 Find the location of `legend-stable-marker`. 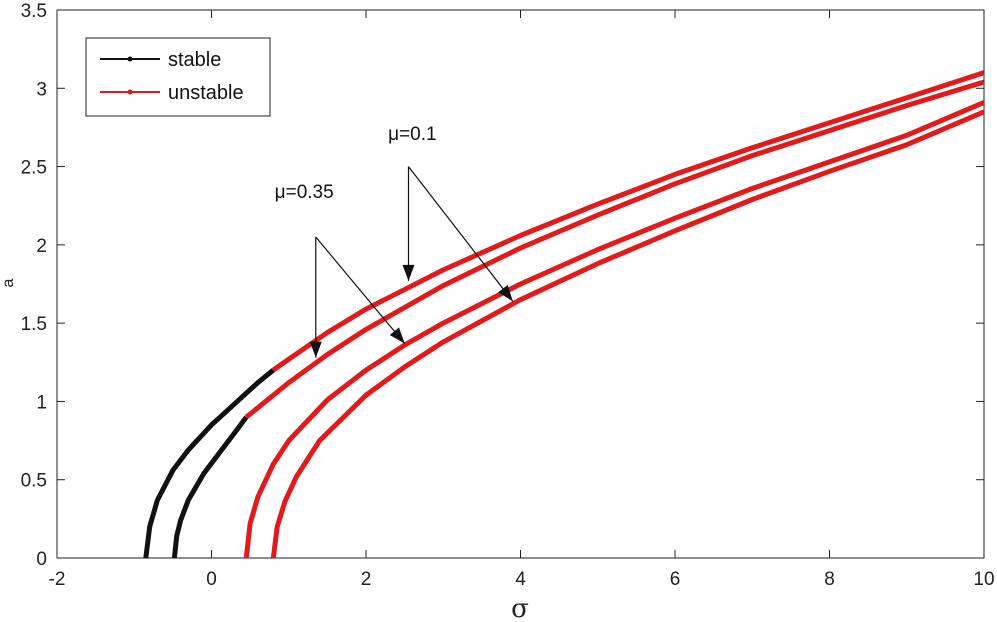

legend-stable-marker is located at coordinates (130, 59).